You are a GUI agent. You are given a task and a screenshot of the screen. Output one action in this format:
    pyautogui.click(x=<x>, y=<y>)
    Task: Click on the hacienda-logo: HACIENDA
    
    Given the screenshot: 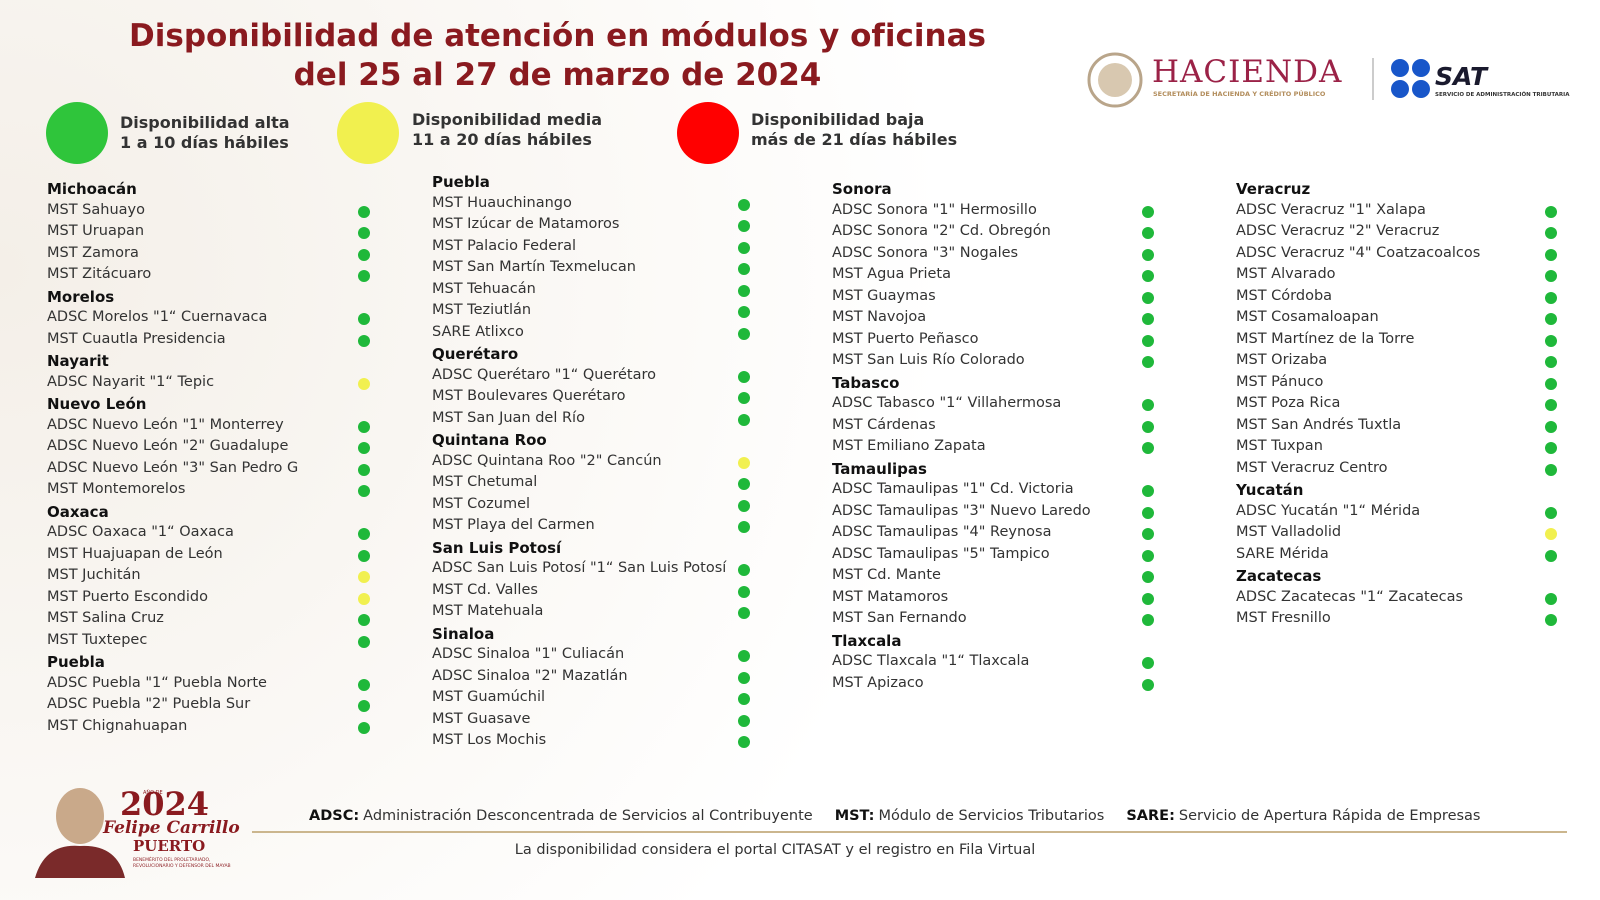 What is the action you would take?
    pyautogui.click(x=1247, y=72)
    